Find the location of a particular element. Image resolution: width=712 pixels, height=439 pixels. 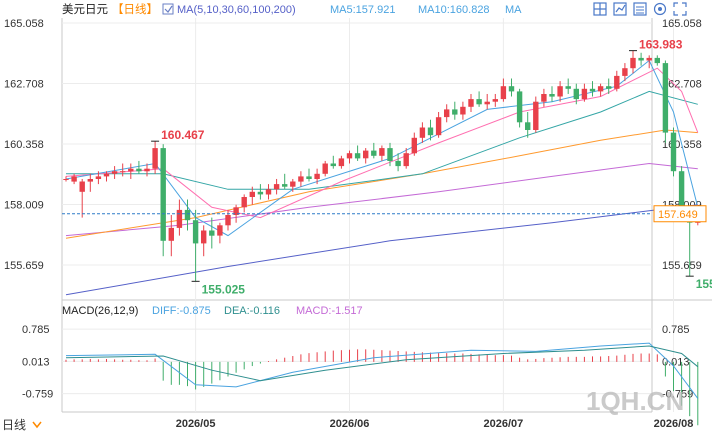

chart-icon is located at coordinates (620, 9).